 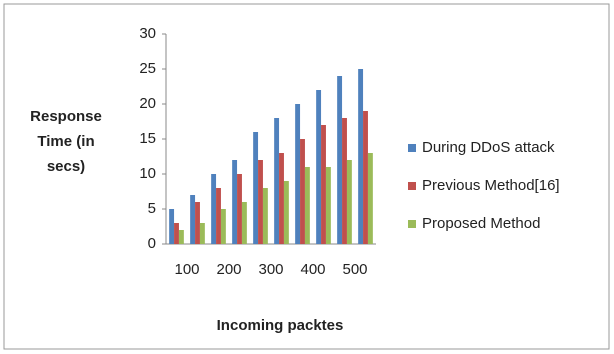 I want to click on y-axis-title: Response Time (in secs), so click(x=66, y=141).